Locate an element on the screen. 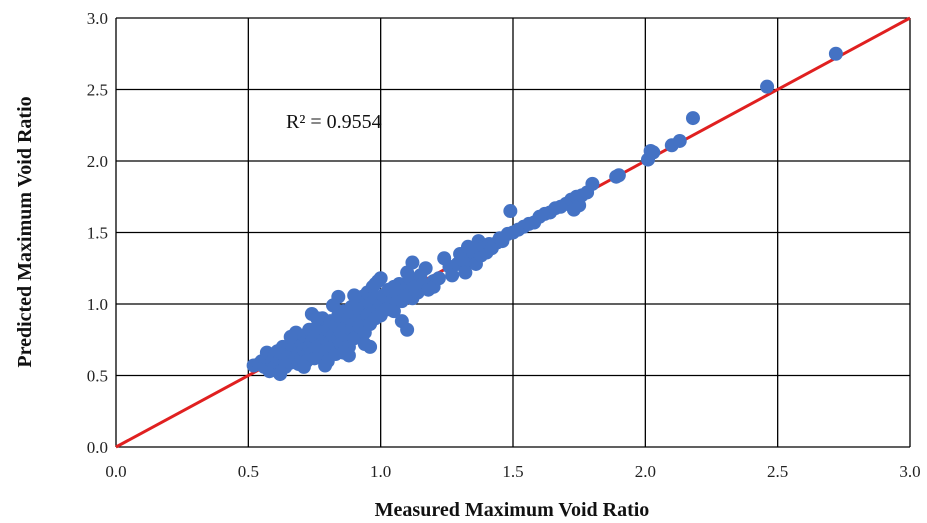 Image resolution: width=927 pixels, height=523 pixels. y-axis-title: Predicted Maximum Void Ratio is located at coordinates (25, 231).